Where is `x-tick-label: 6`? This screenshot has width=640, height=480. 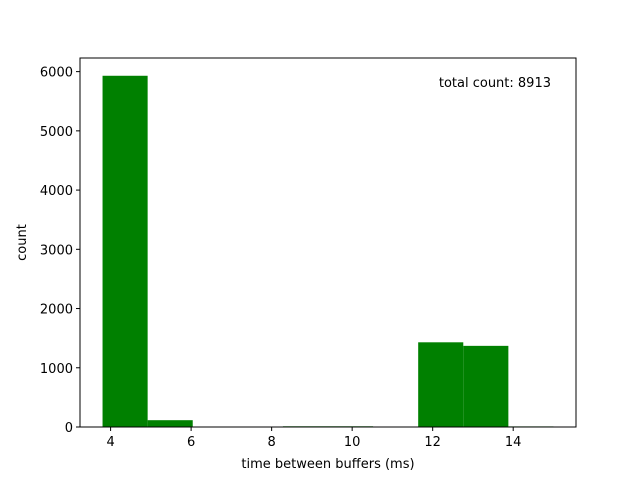 x-tick-label: 6 is located at coordinates (191, 442).